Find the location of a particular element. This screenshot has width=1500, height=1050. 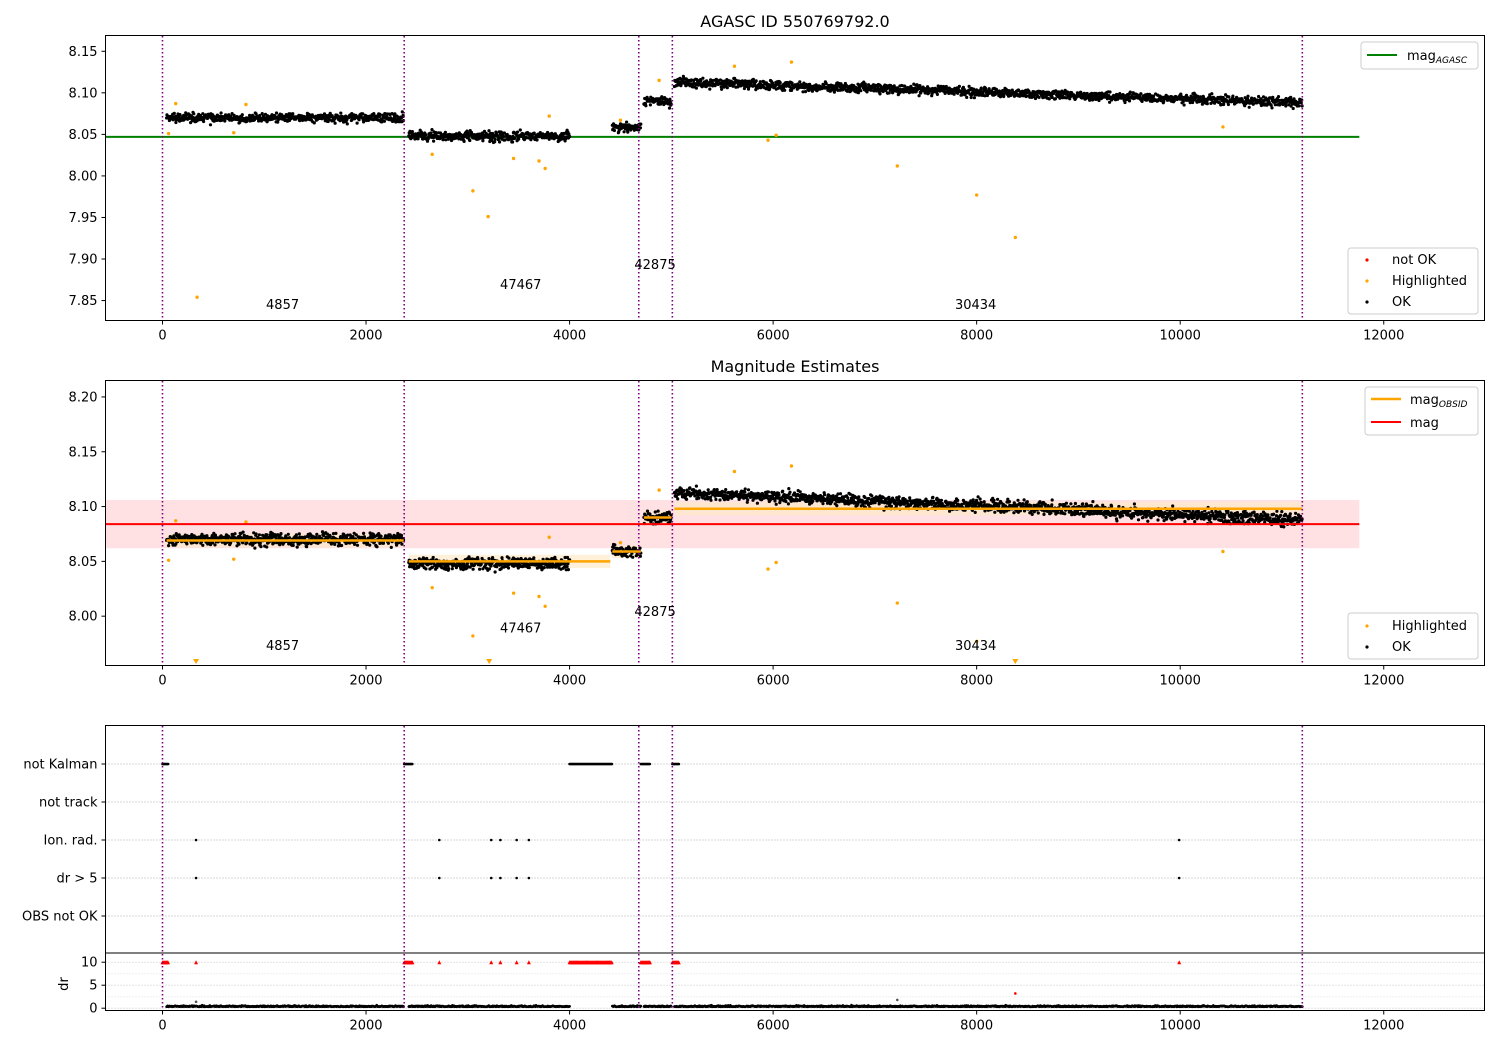

agasc-ytick-label: 7.85 is located at coordinates (83, 301).